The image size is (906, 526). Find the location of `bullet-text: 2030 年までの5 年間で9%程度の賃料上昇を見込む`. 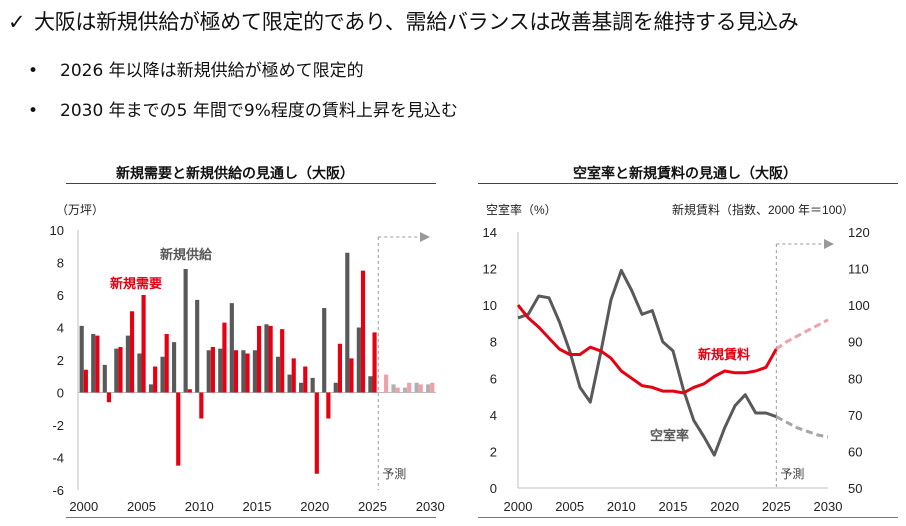

bullet-text: 2030 年までの5 年間で9%程度の賃料上昇を見込む is located at coordinates (259, 111).